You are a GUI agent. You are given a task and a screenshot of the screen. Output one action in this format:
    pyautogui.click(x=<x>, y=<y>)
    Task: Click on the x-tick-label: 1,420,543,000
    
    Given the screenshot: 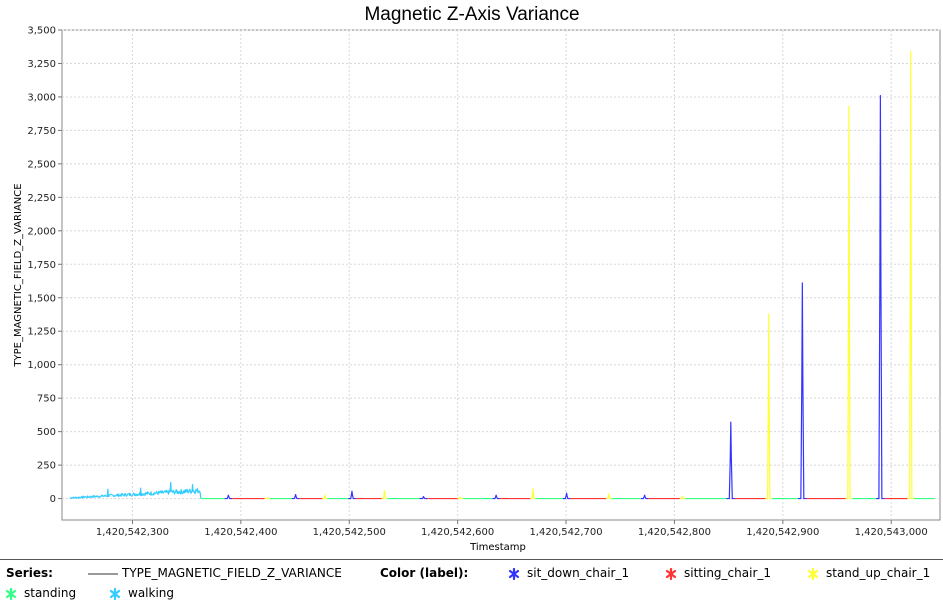 What is the action you would take?
    pyautogui.click(x=891, y=532)
    